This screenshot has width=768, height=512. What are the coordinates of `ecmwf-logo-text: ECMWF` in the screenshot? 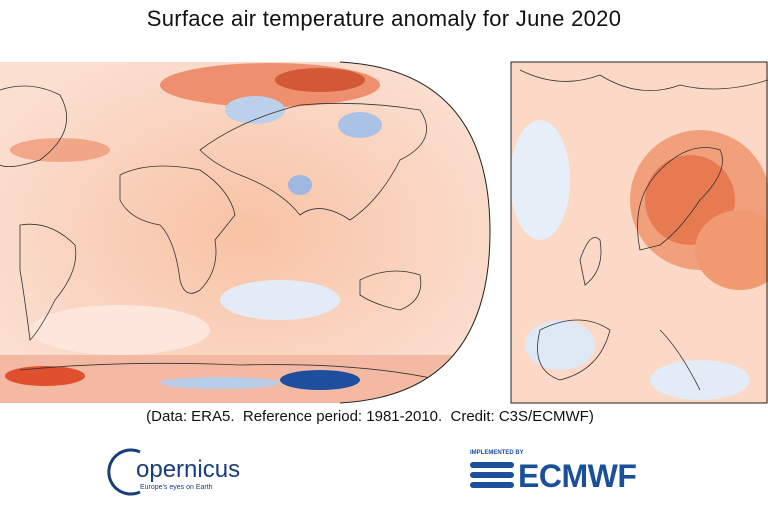 It's located at (577, 476).